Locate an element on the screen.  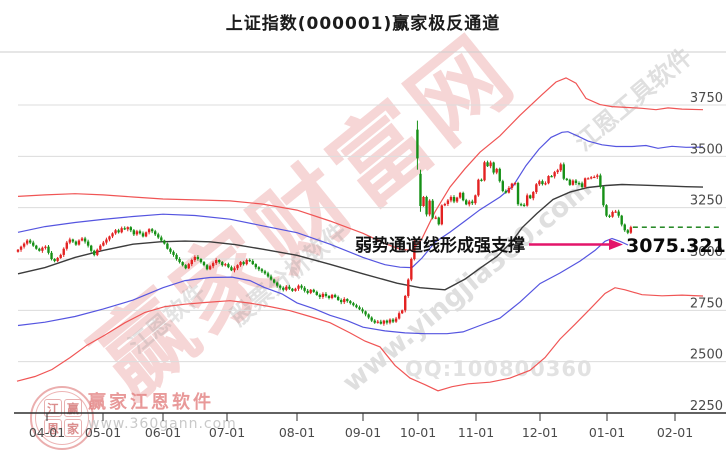
svg-text: 04-01 is located at coordinates (47, 432).